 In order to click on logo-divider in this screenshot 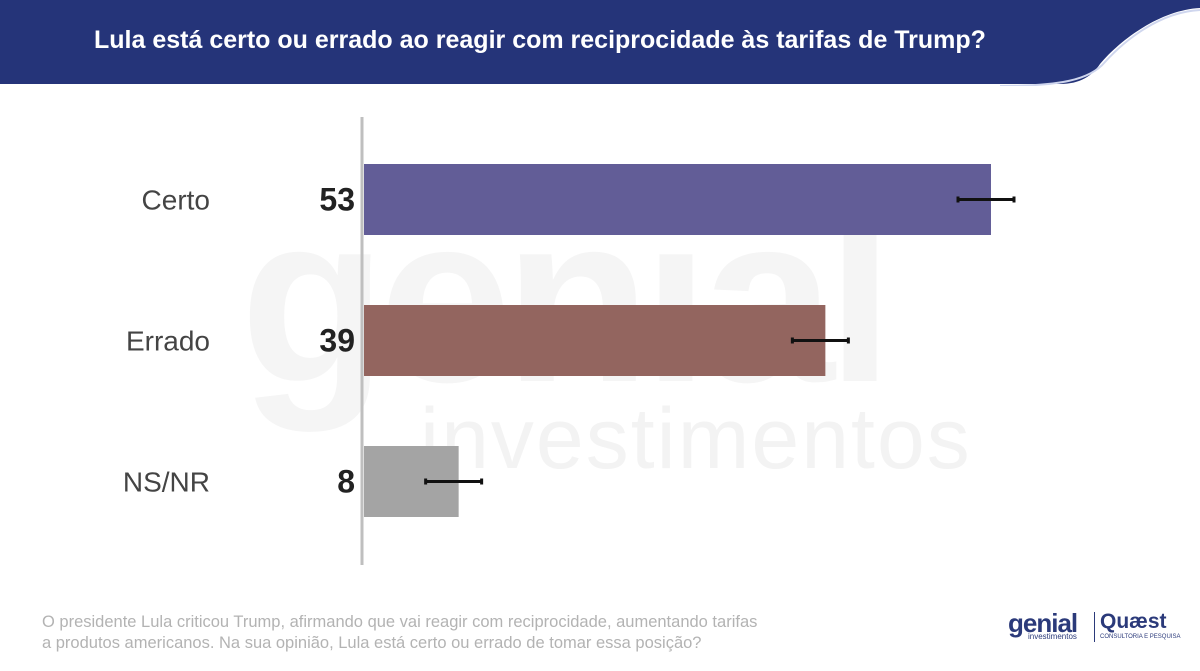, I will do `click(1094, 627)`.